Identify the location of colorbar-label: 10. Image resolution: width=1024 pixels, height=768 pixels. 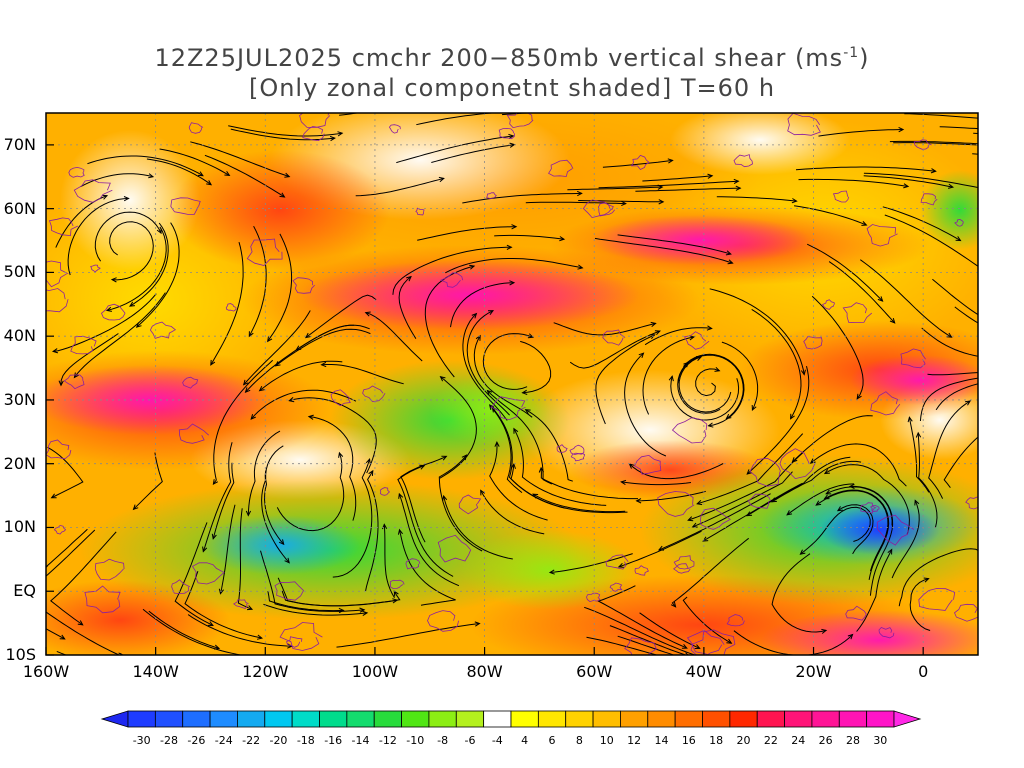
(606, 740).